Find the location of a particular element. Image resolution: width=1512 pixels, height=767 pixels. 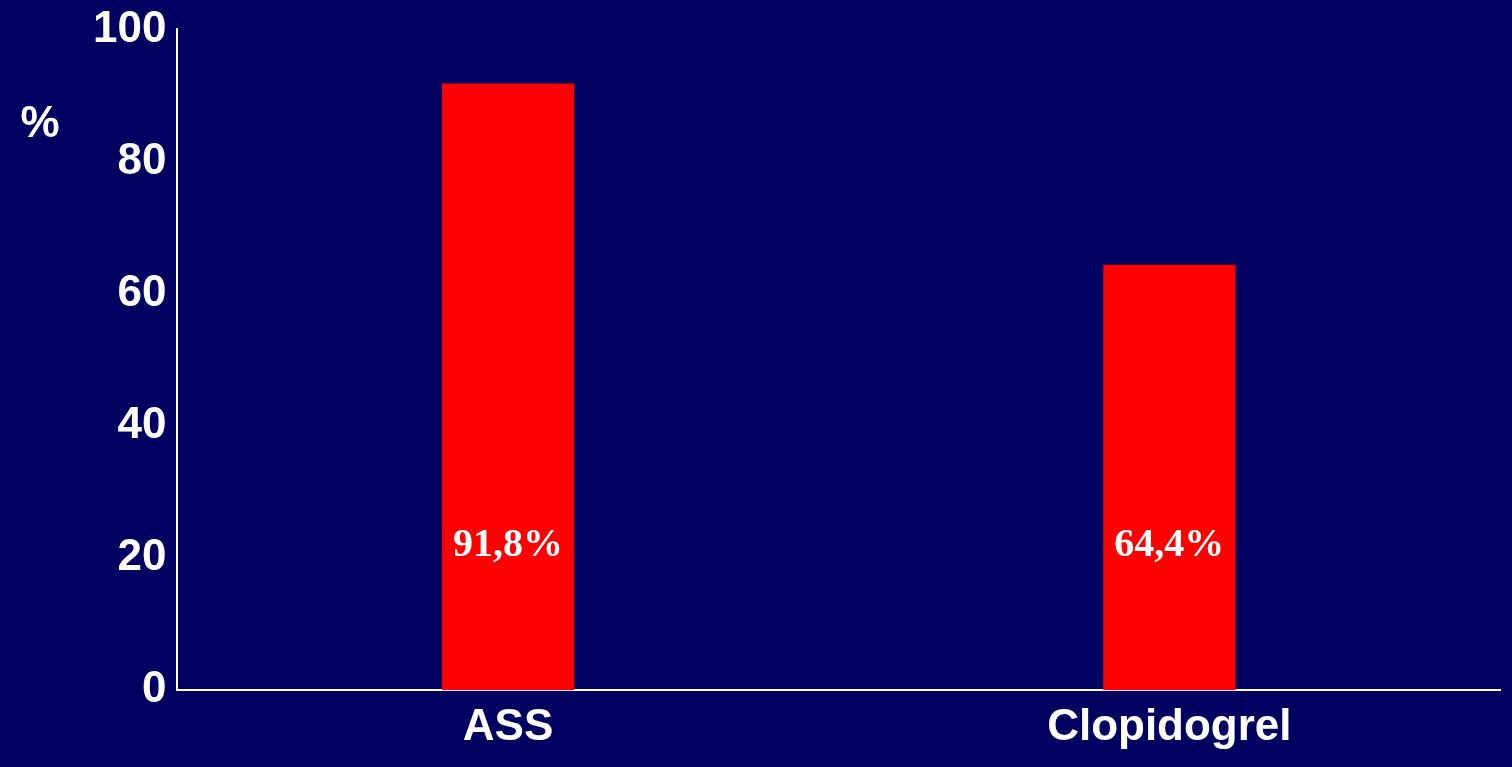

y-tick-label: 0 is located at coordinates (154, 687).